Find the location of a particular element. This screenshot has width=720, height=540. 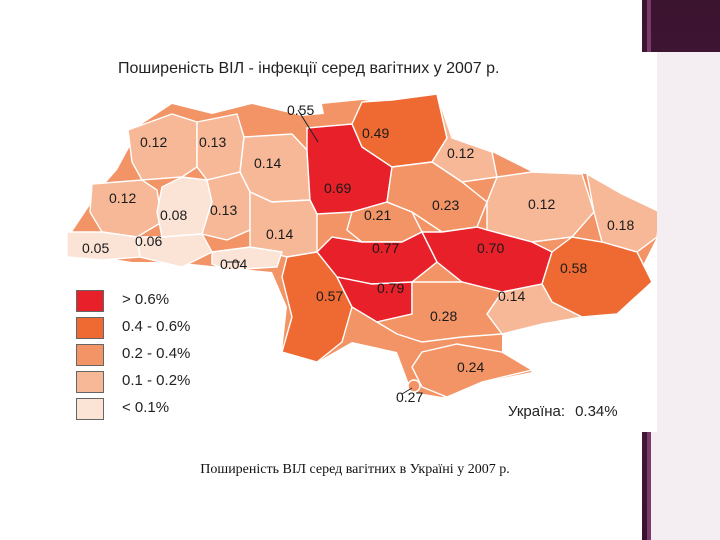

slide-frame-light is located at coordinates (685, 296).